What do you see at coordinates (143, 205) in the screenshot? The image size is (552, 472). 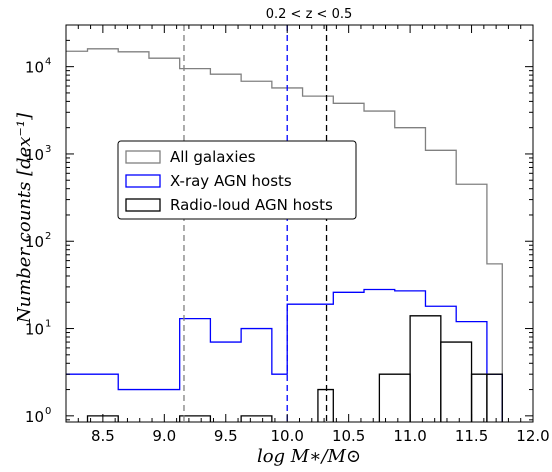 I see `legend-swatch-radio-loud-agn-hosts` at bounding box center [143, 205].